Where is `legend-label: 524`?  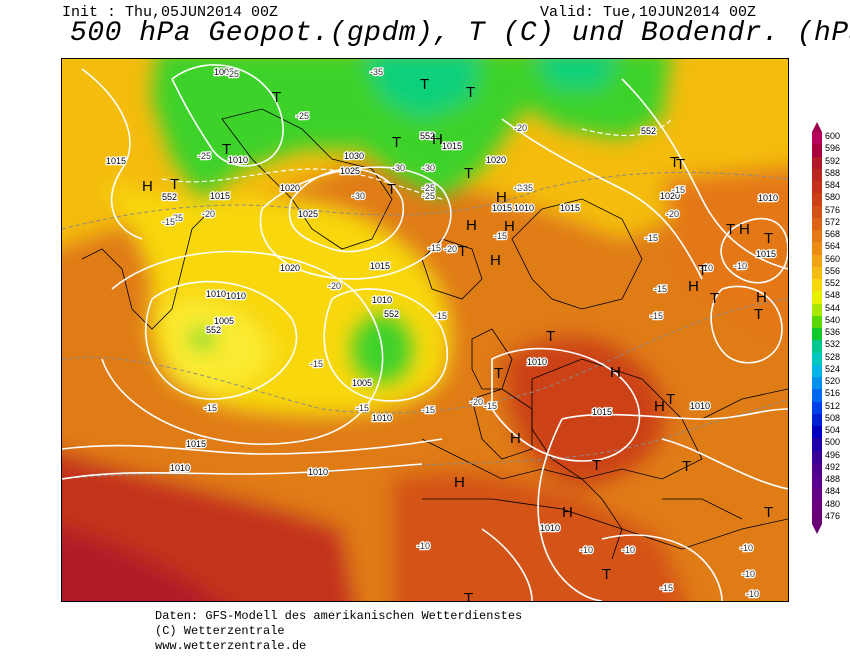 legend-label: 524 is located at coordinates (833, 368).